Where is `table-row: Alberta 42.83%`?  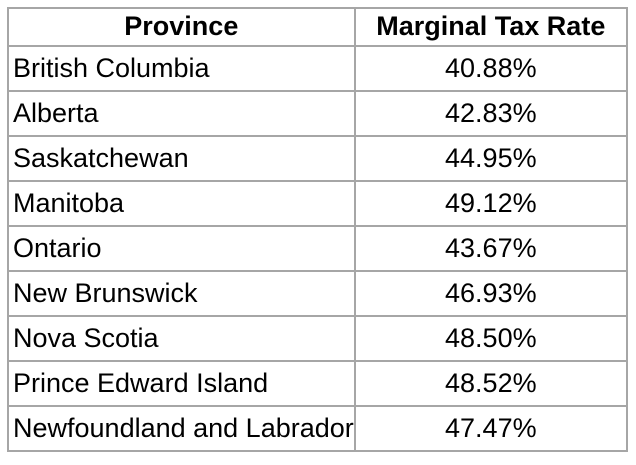
table-row: Alberta 42.83% is located at coordinates (318, 113).